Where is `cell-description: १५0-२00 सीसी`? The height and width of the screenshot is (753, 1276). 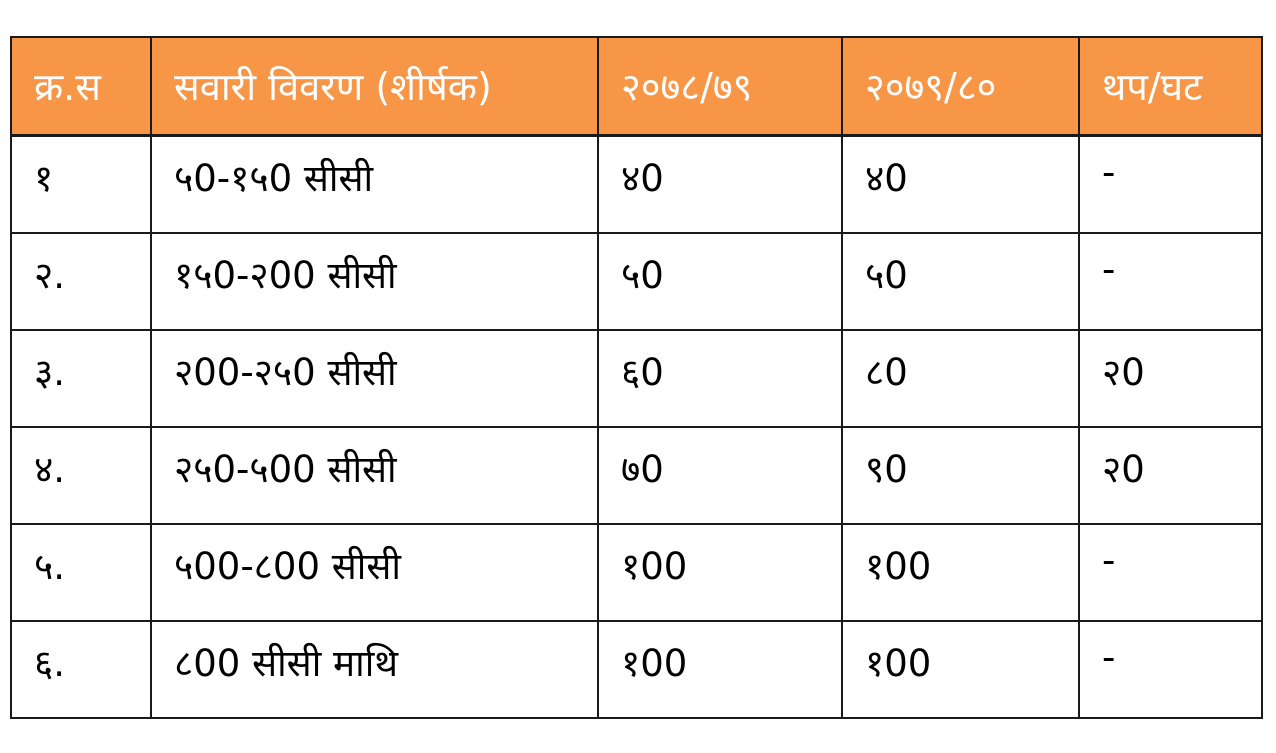
cell-description: १५0-२00 सीसी is located at coordinates (374, 281).